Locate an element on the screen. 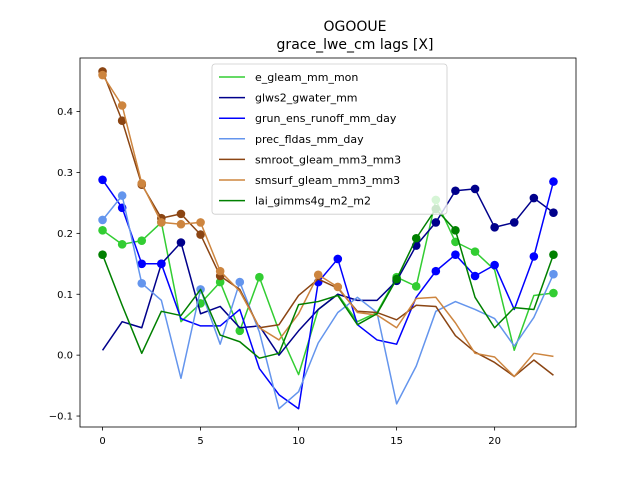 This screenshot has width=640, height=484. chart-title: OGOOUE is located at coordinates (355, 27).